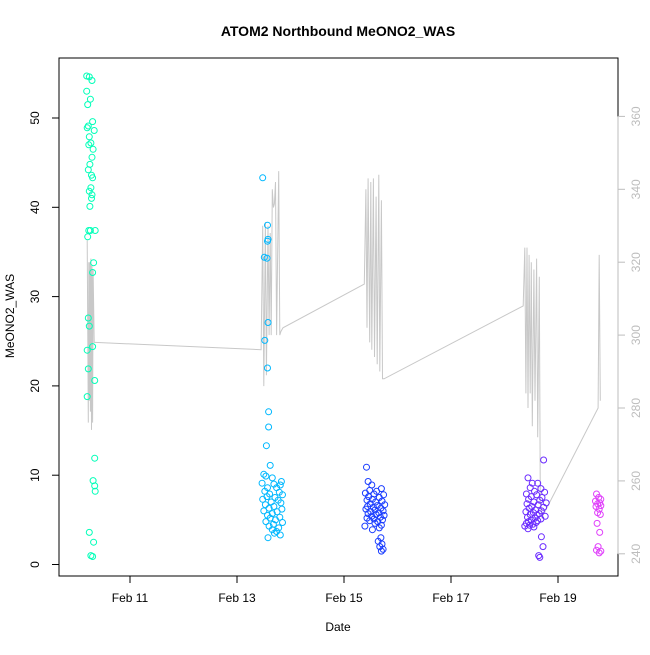  Describe the element at coordinates (558, 598) in the screenshot. I see `x-tick-label: Feb 19` at that location.